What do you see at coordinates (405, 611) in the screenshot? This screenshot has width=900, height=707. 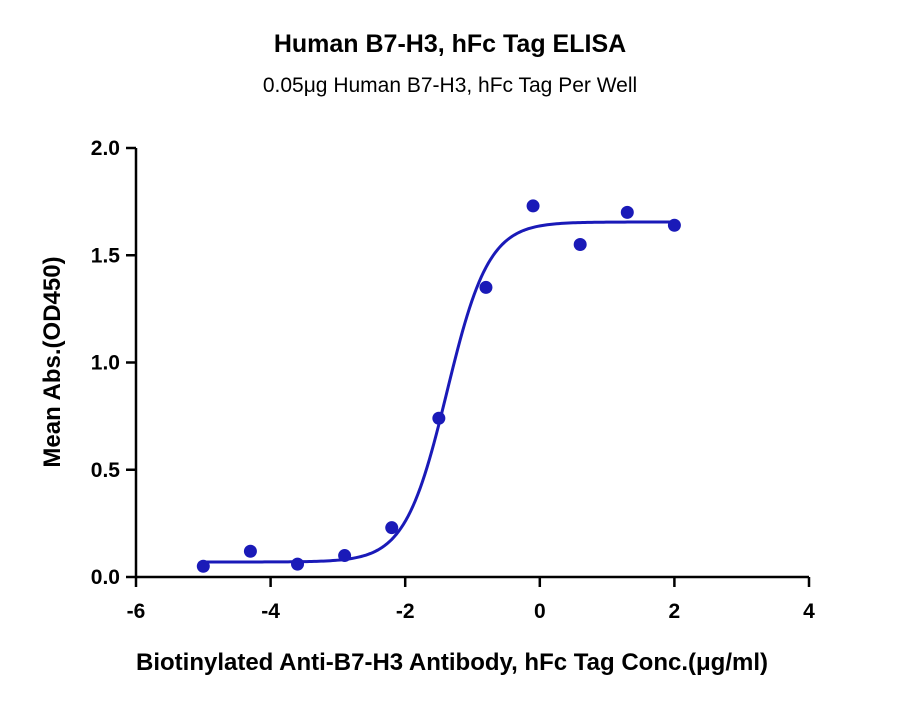 I see `x-tick-label: -2` at bounding box center [405, 611].